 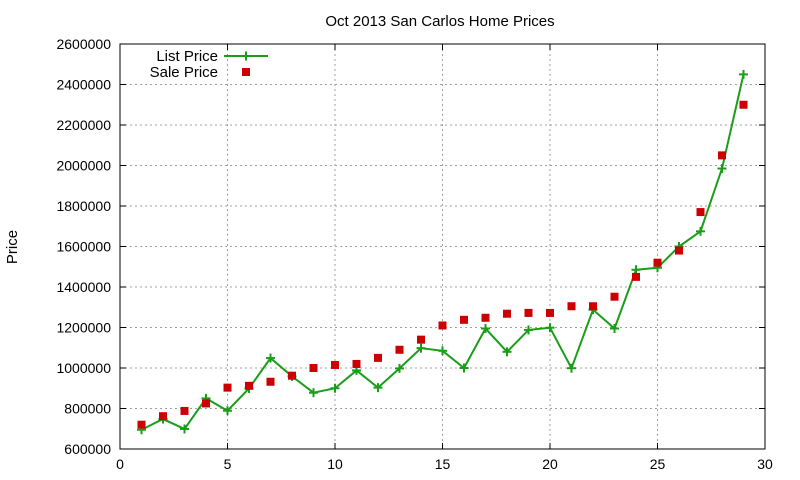 What do you see at coordinates (187, 56) in the screenshot?
I see `list-price-legend-label: List Price` at bounding box center [187, 56].